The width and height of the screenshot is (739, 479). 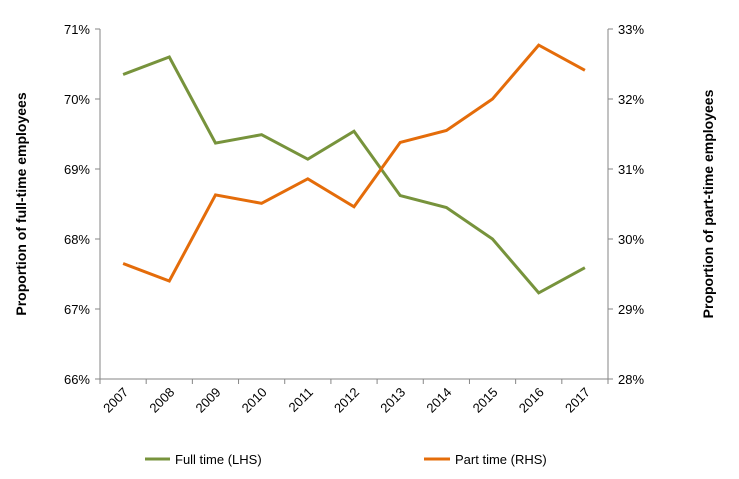 What do you see at coordinates (77, 239) in the screenshot?
I see `left-axis-tick-label: 68%` at bounding box center [77, 239].